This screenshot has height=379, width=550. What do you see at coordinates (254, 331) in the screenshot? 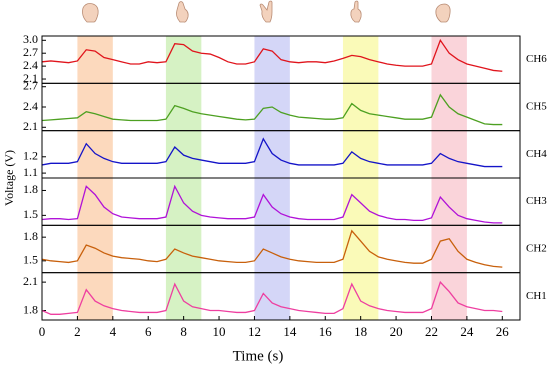
I see `x-tick-label: 12` at bounding box center [254, 331].